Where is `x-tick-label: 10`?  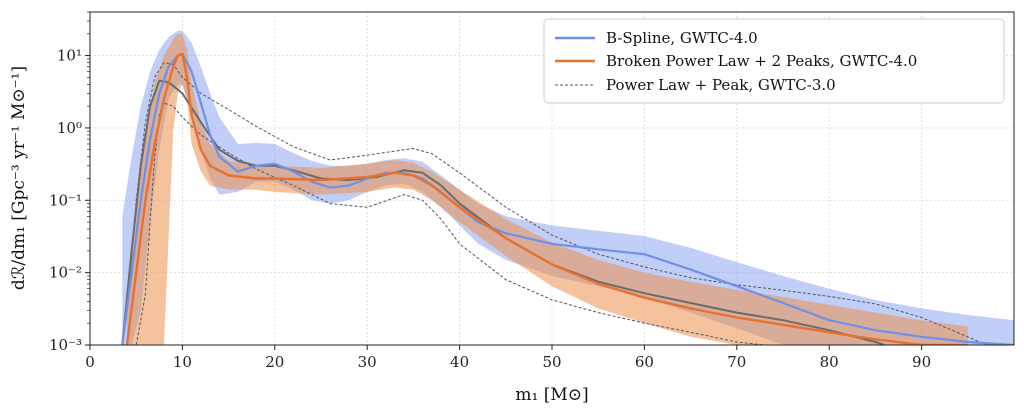
x-tick-label: 10 is located at coordinates (182, 362).